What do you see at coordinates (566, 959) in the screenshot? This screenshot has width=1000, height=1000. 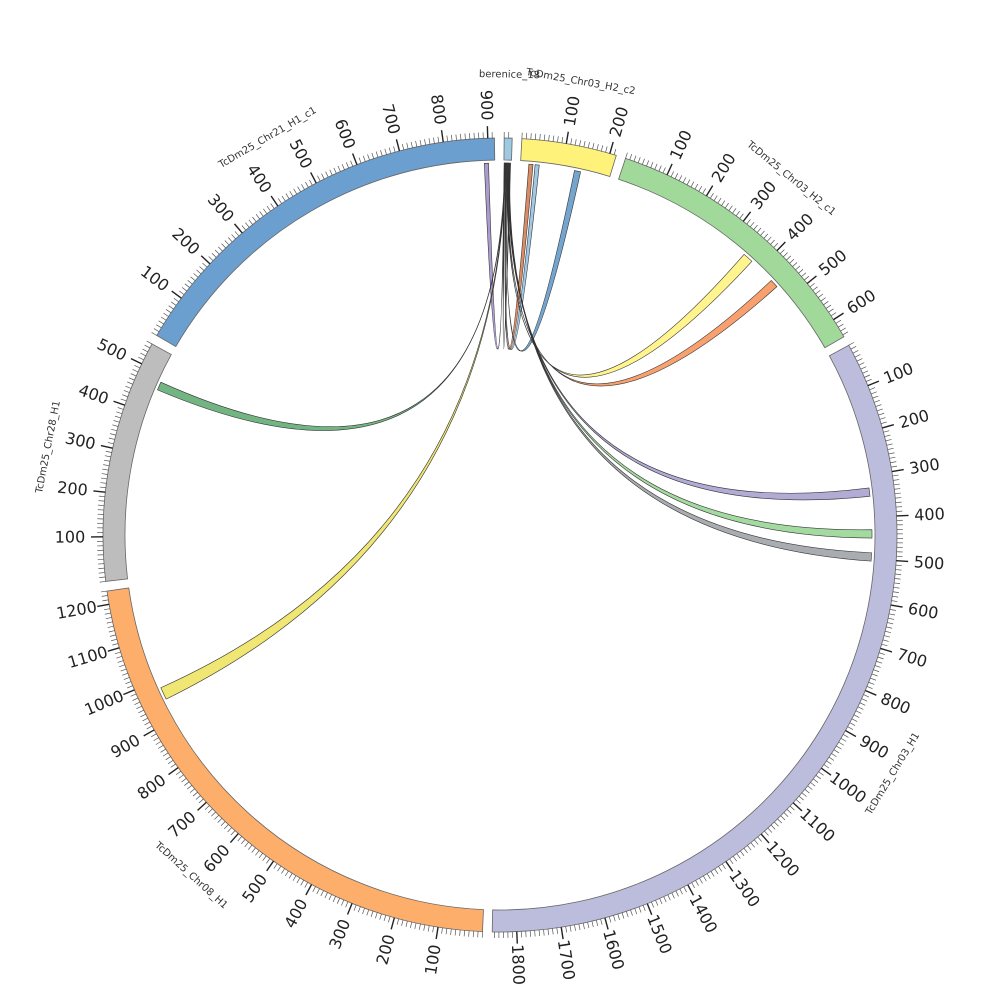 I see `tick-label: 1700` at bounding box center [566, 959].